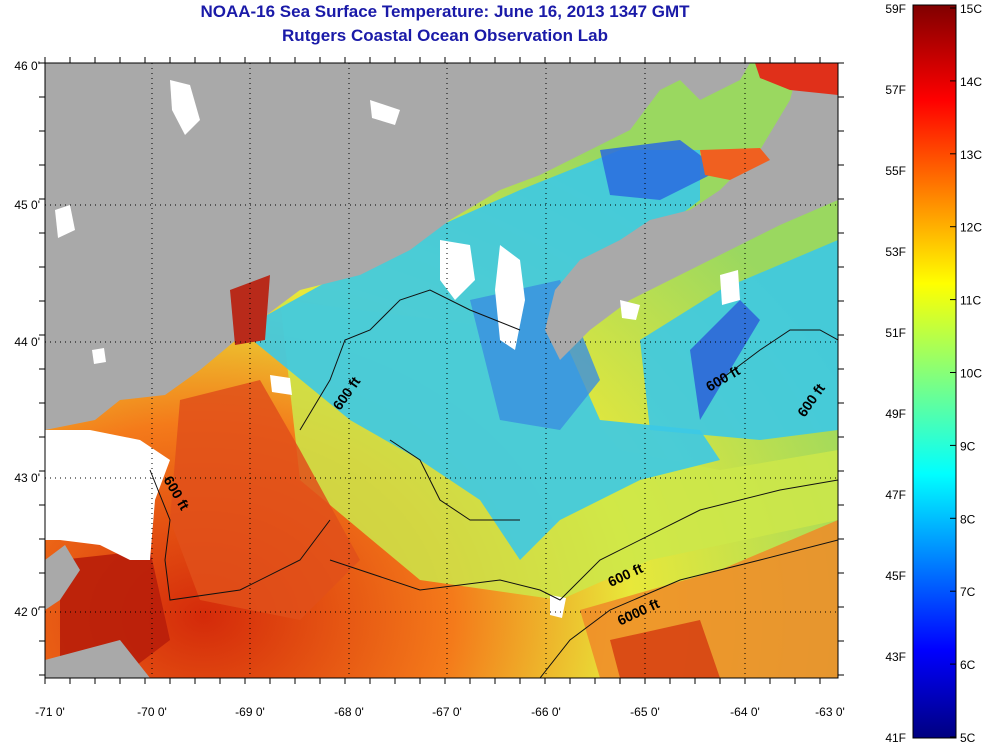  I want to click on colorbar-f-label: 57F, so click(895, 90).